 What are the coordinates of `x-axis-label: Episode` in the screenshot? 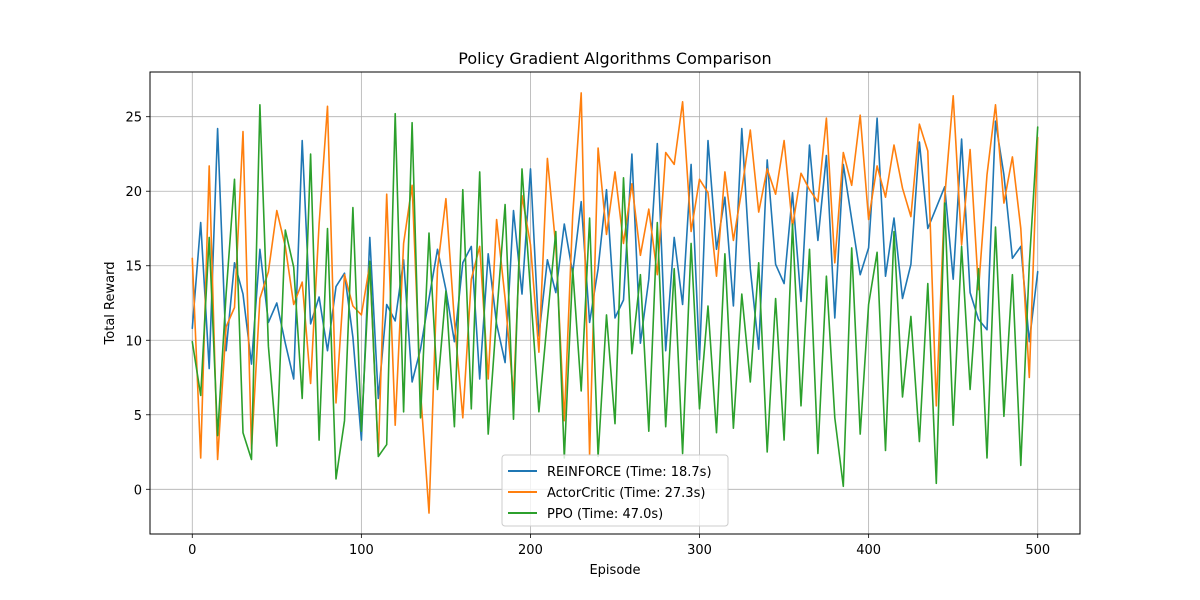 It's located at (614, 570).